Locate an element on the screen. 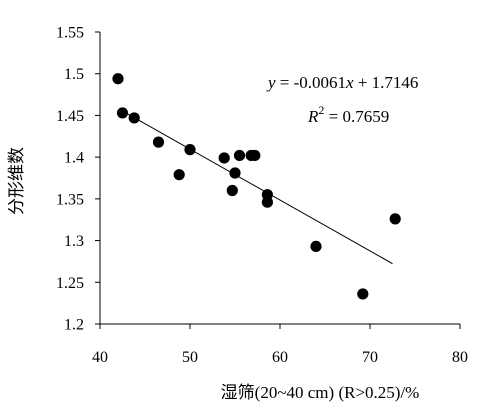 The width and height of the screenshot is (488, 416). y-tick-label: 1.45 is located at coordinates (70, 116).